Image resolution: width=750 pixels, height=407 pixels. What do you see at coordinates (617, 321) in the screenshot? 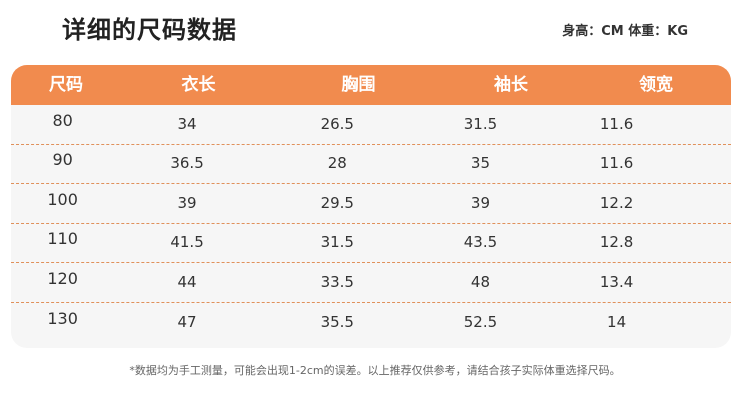
I see `cell-collar: 14` at bounding box center [617, 321].